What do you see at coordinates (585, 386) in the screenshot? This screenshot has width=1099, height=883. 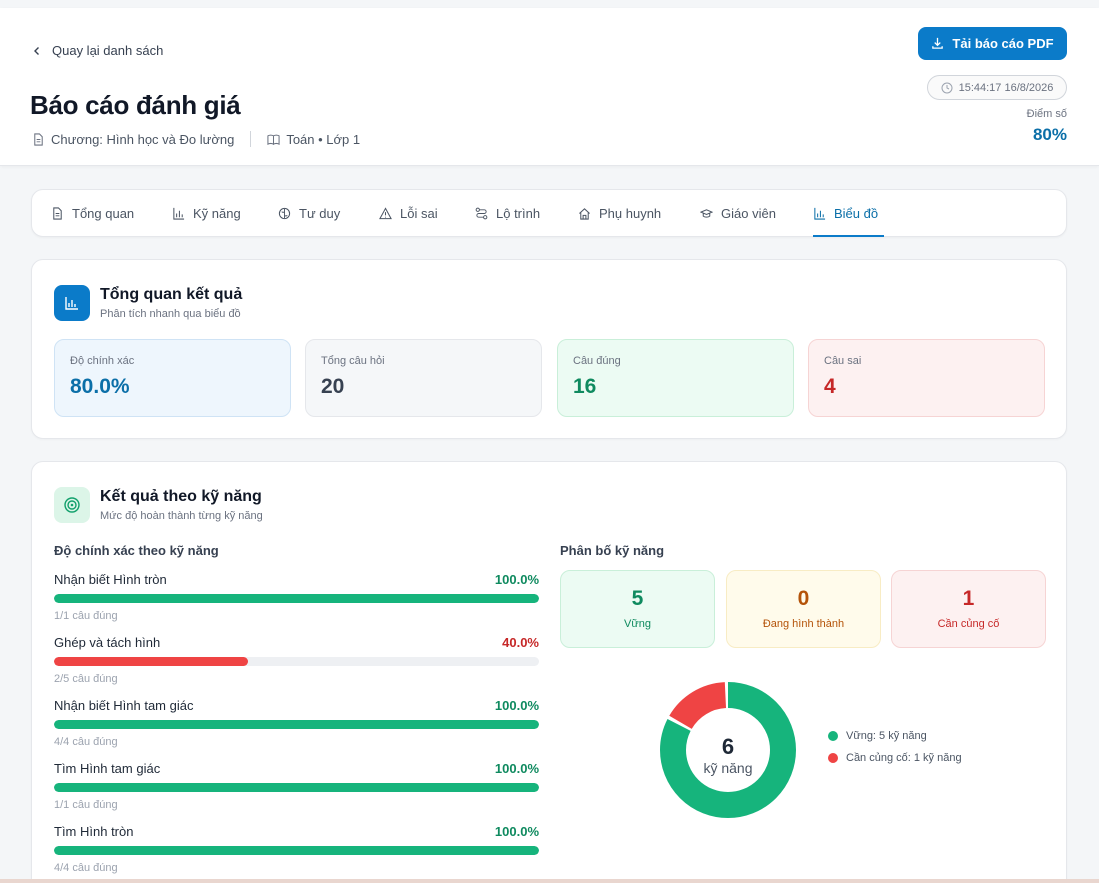 I see `stat-value: 16` at bounding box center [585, 386].